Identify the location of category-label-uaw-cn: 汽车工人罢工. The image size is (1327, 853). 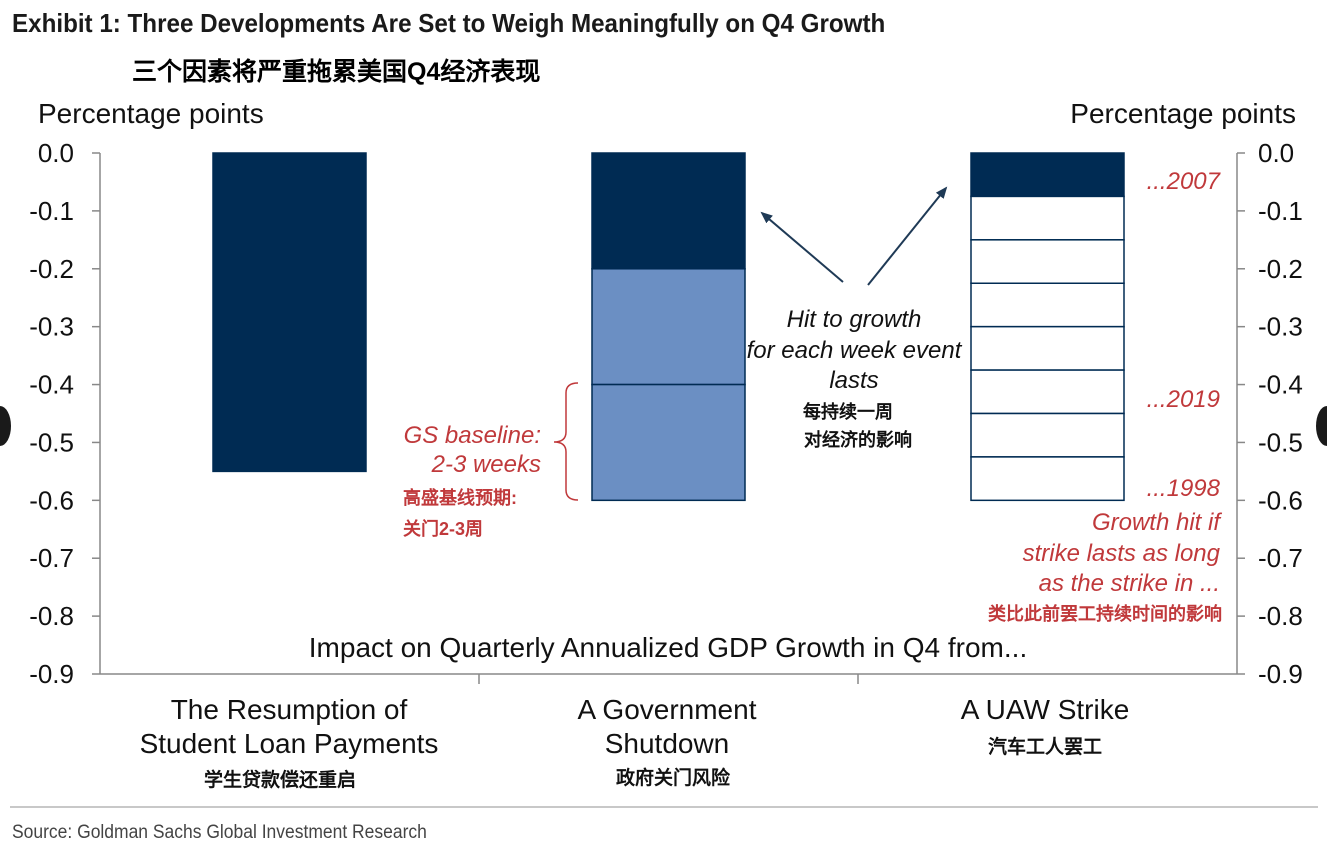
(1045, 746).